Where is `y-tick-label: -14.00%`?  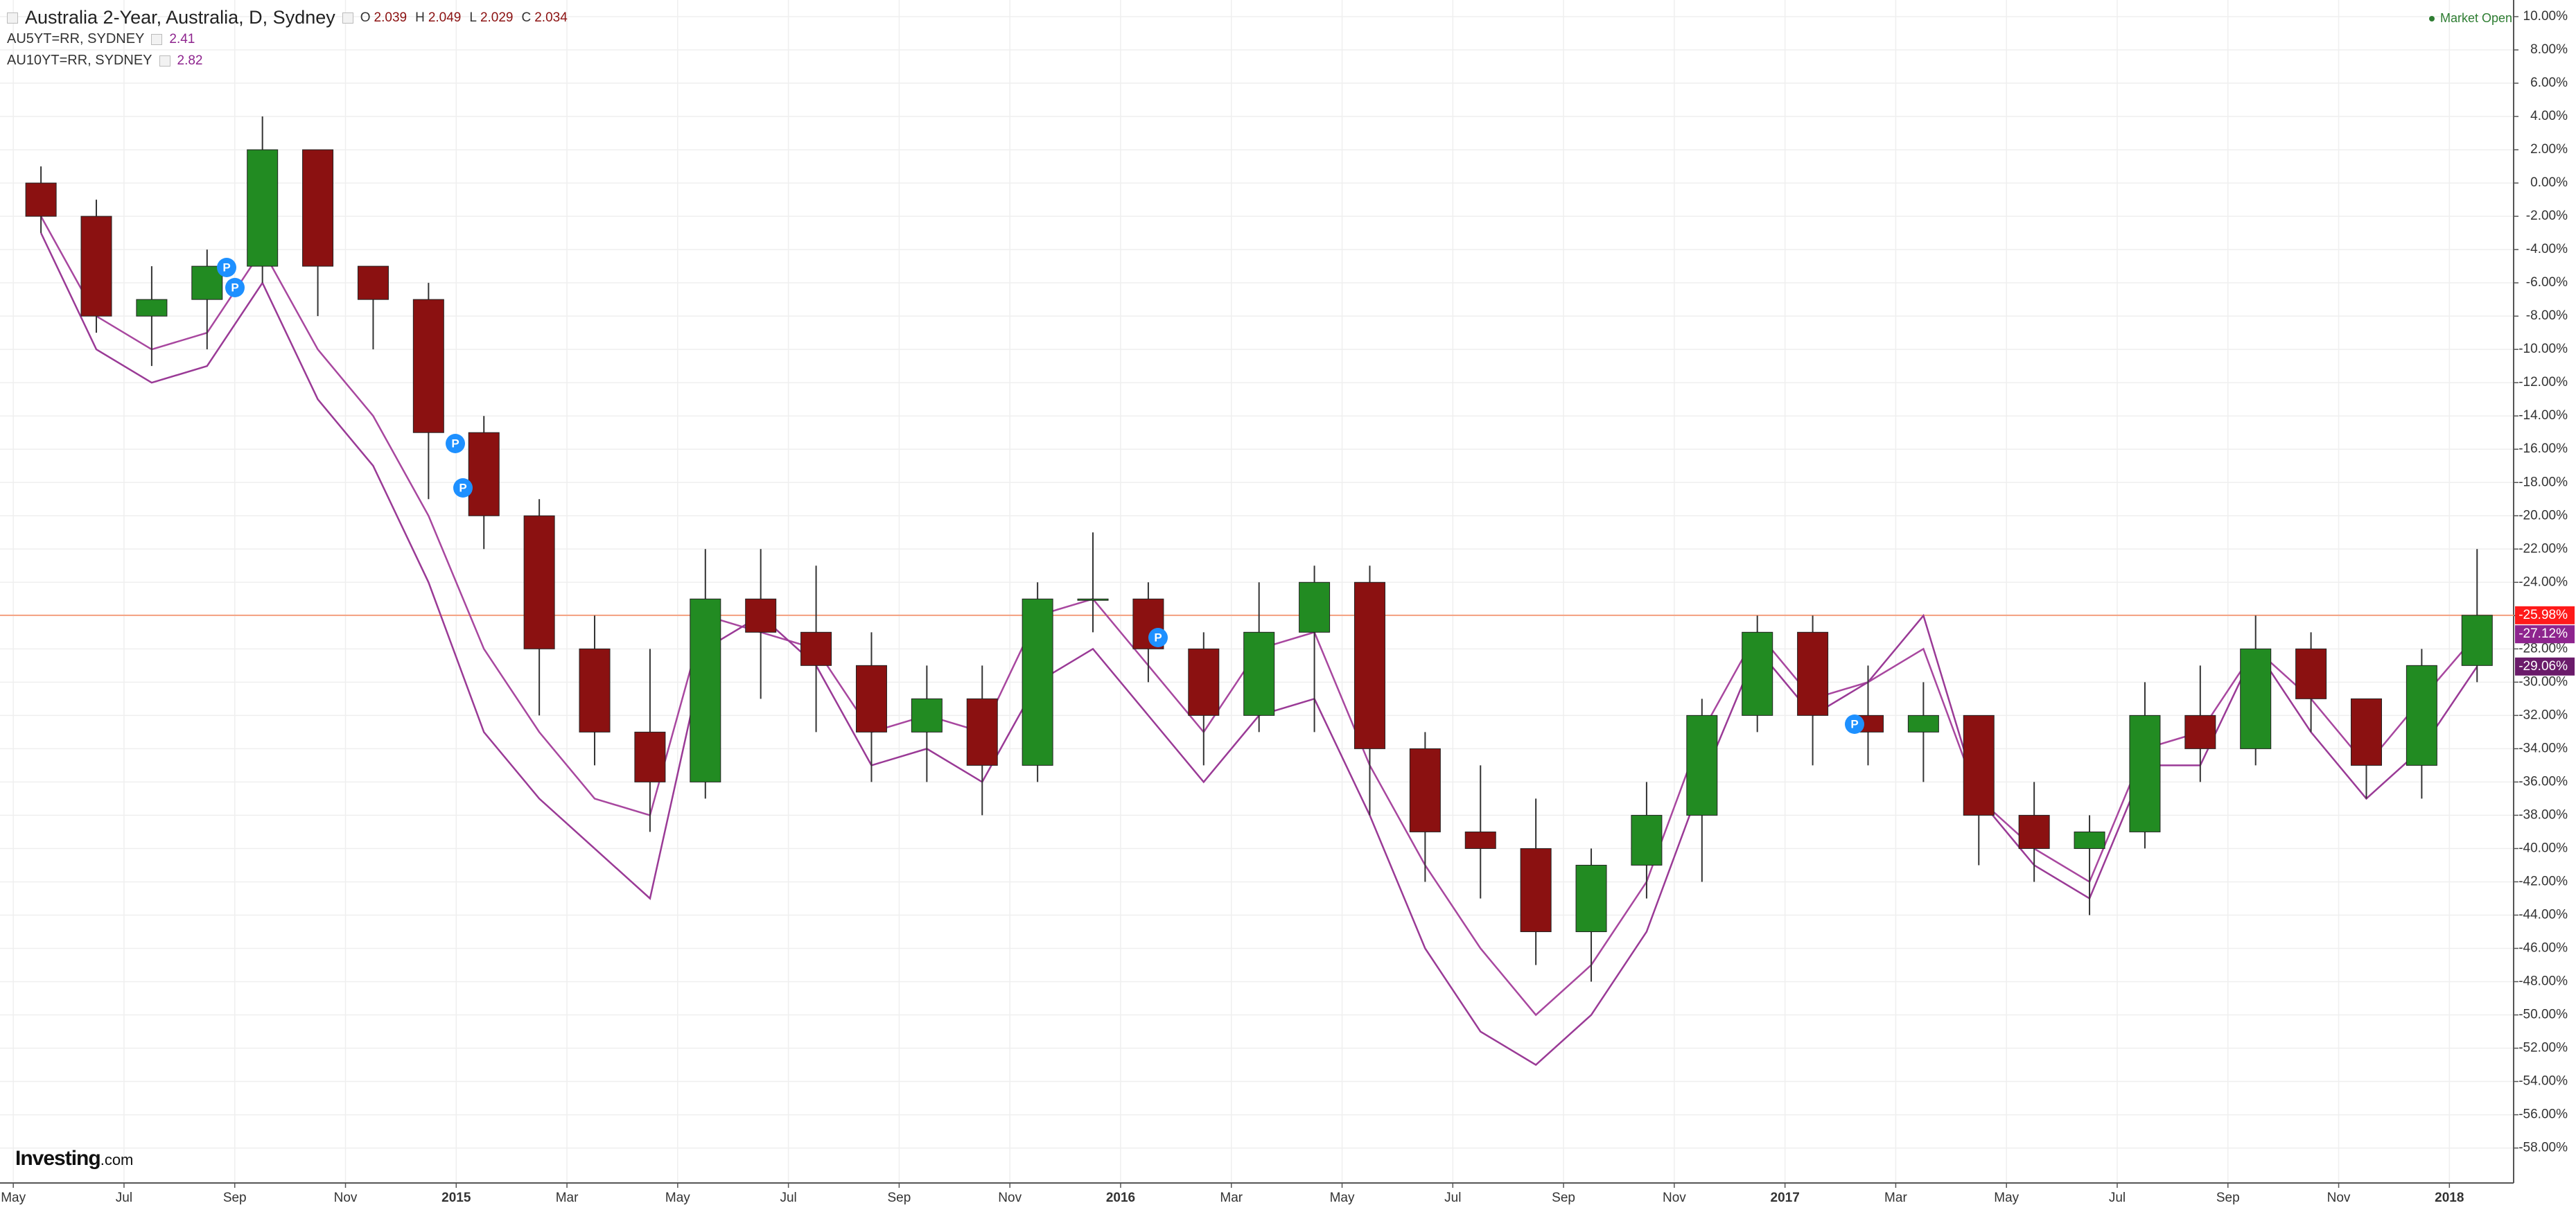 y-tick-label: -14.00% is located at coordinates (2543, 415).